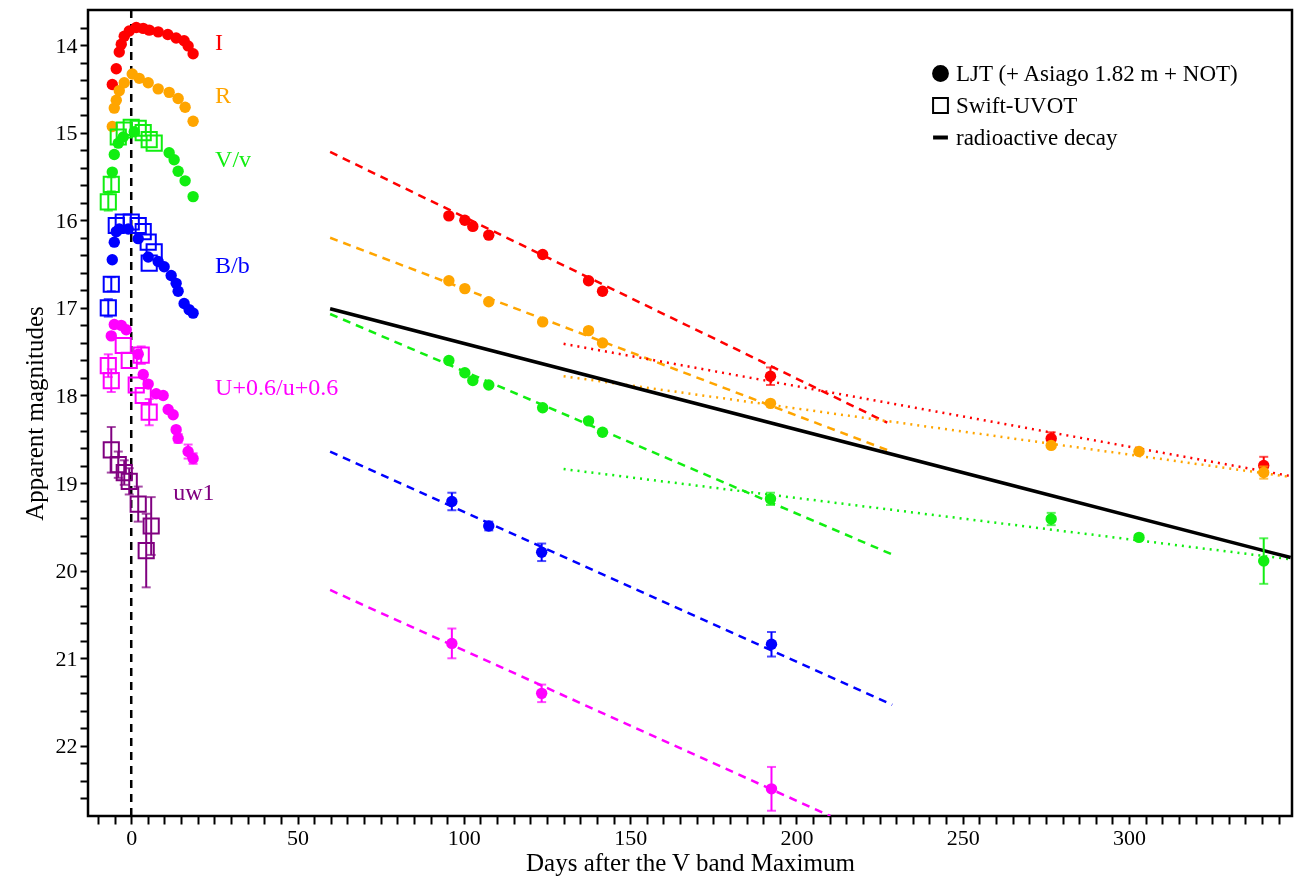  What do you see at coordinates (66, 308) in the screenshot?
I see `y-tick-label: 17` at bounding box center [66, 308].